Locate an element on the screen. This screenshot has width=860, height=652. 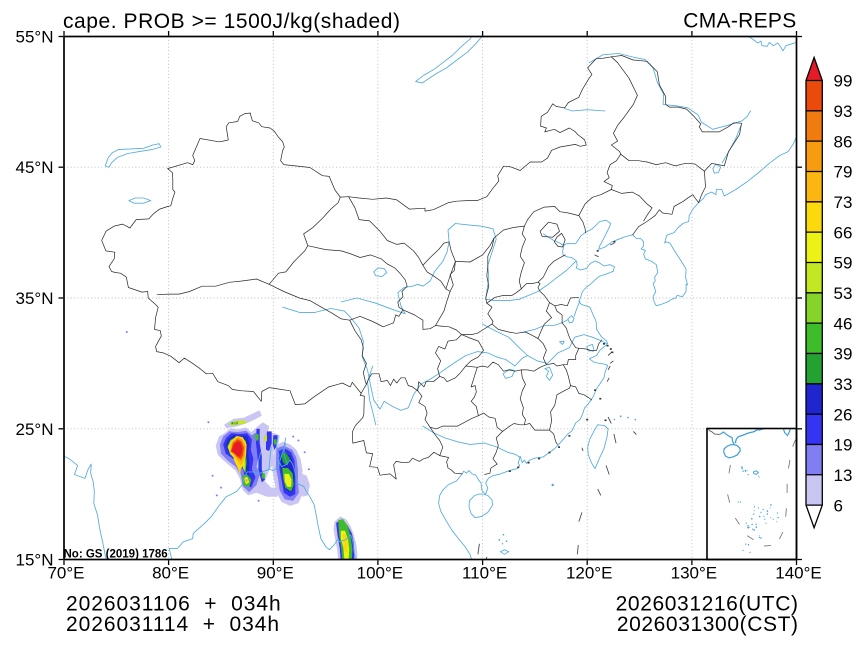
svg-text: No: GS (2019) 1786 is located at coordinates (116, 555).